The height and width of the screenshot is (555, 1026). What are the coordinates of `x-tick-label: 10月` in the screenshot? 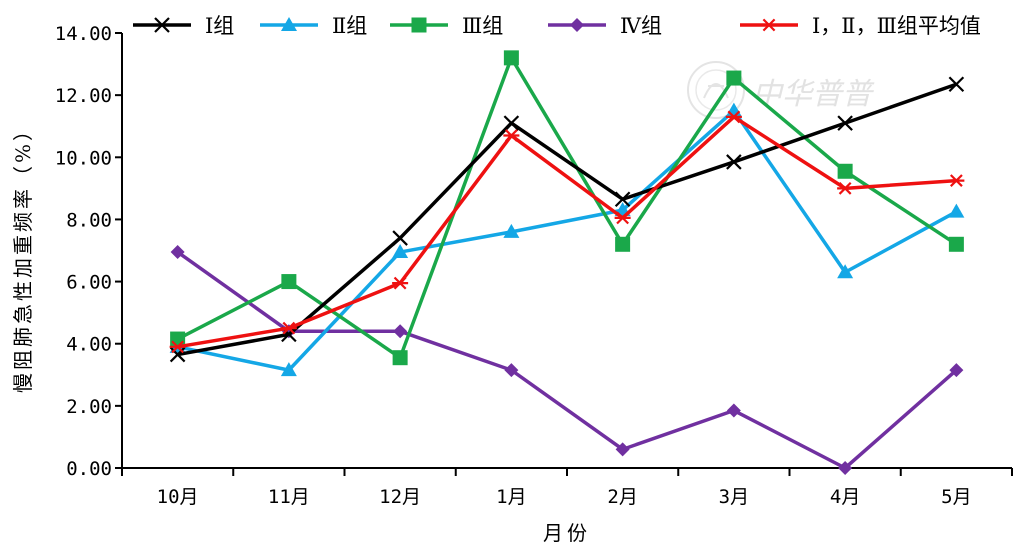 It's located at (178, 497).